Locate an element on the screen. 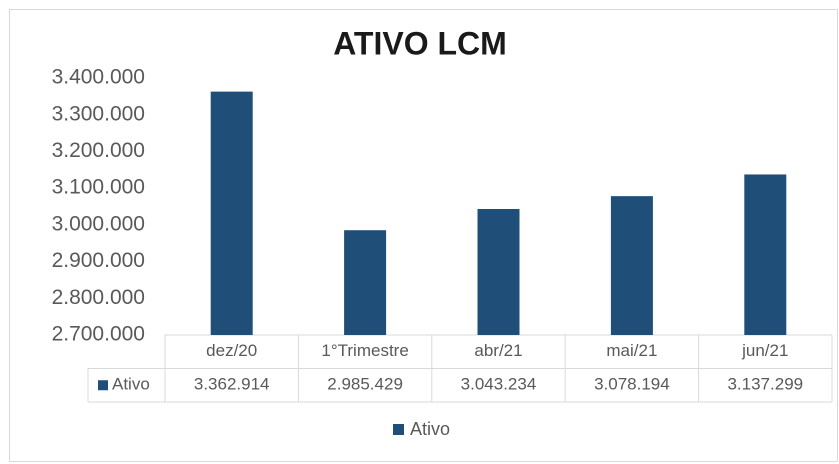 The height and width of the screenshot is (464, 839). x-tick-label: dez/20 is located at coordinates (231, 350).